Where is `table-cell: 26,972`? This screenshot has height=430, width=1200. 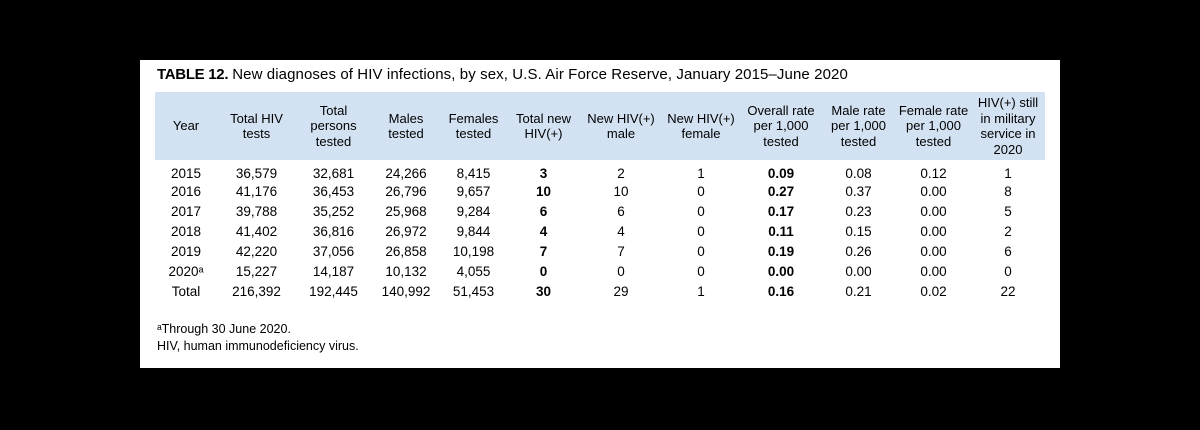 table-cell: 26,972 is located at coordinates (406, 231).